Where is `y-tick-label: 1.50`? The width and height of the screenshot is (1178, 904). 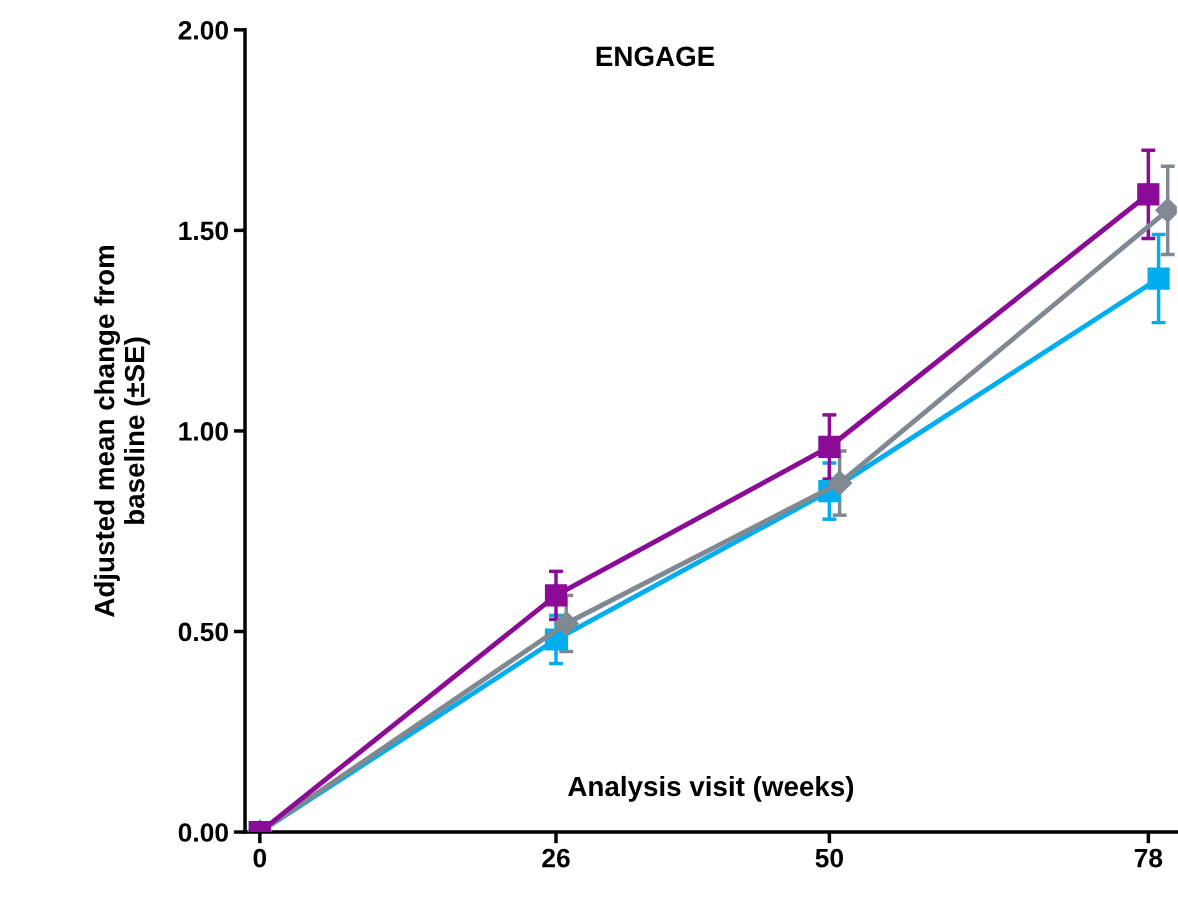
y-tick-label: 1.50 is located at coordinates (203, 231).